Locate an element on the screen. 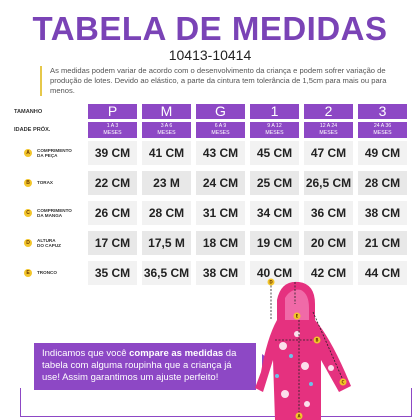 The width and height of the screenshot is (420, 420). value-cell: 18 CM is located at coordinates (220, 243).